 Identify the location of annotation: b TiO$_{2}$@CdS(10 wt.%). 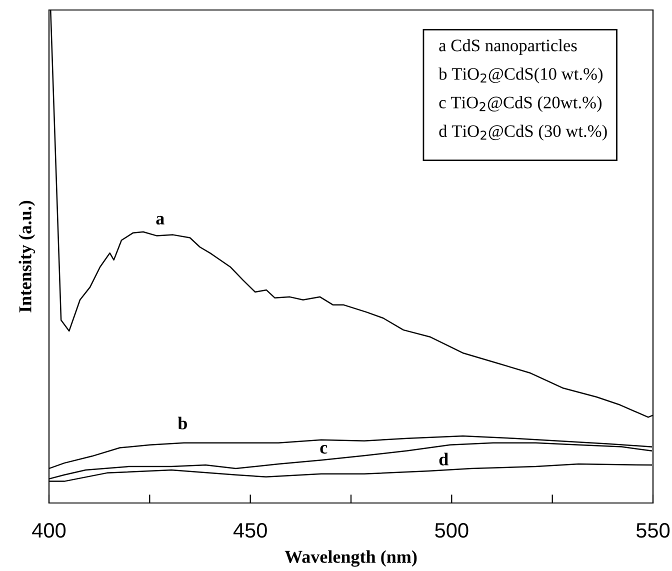
(520, 76).